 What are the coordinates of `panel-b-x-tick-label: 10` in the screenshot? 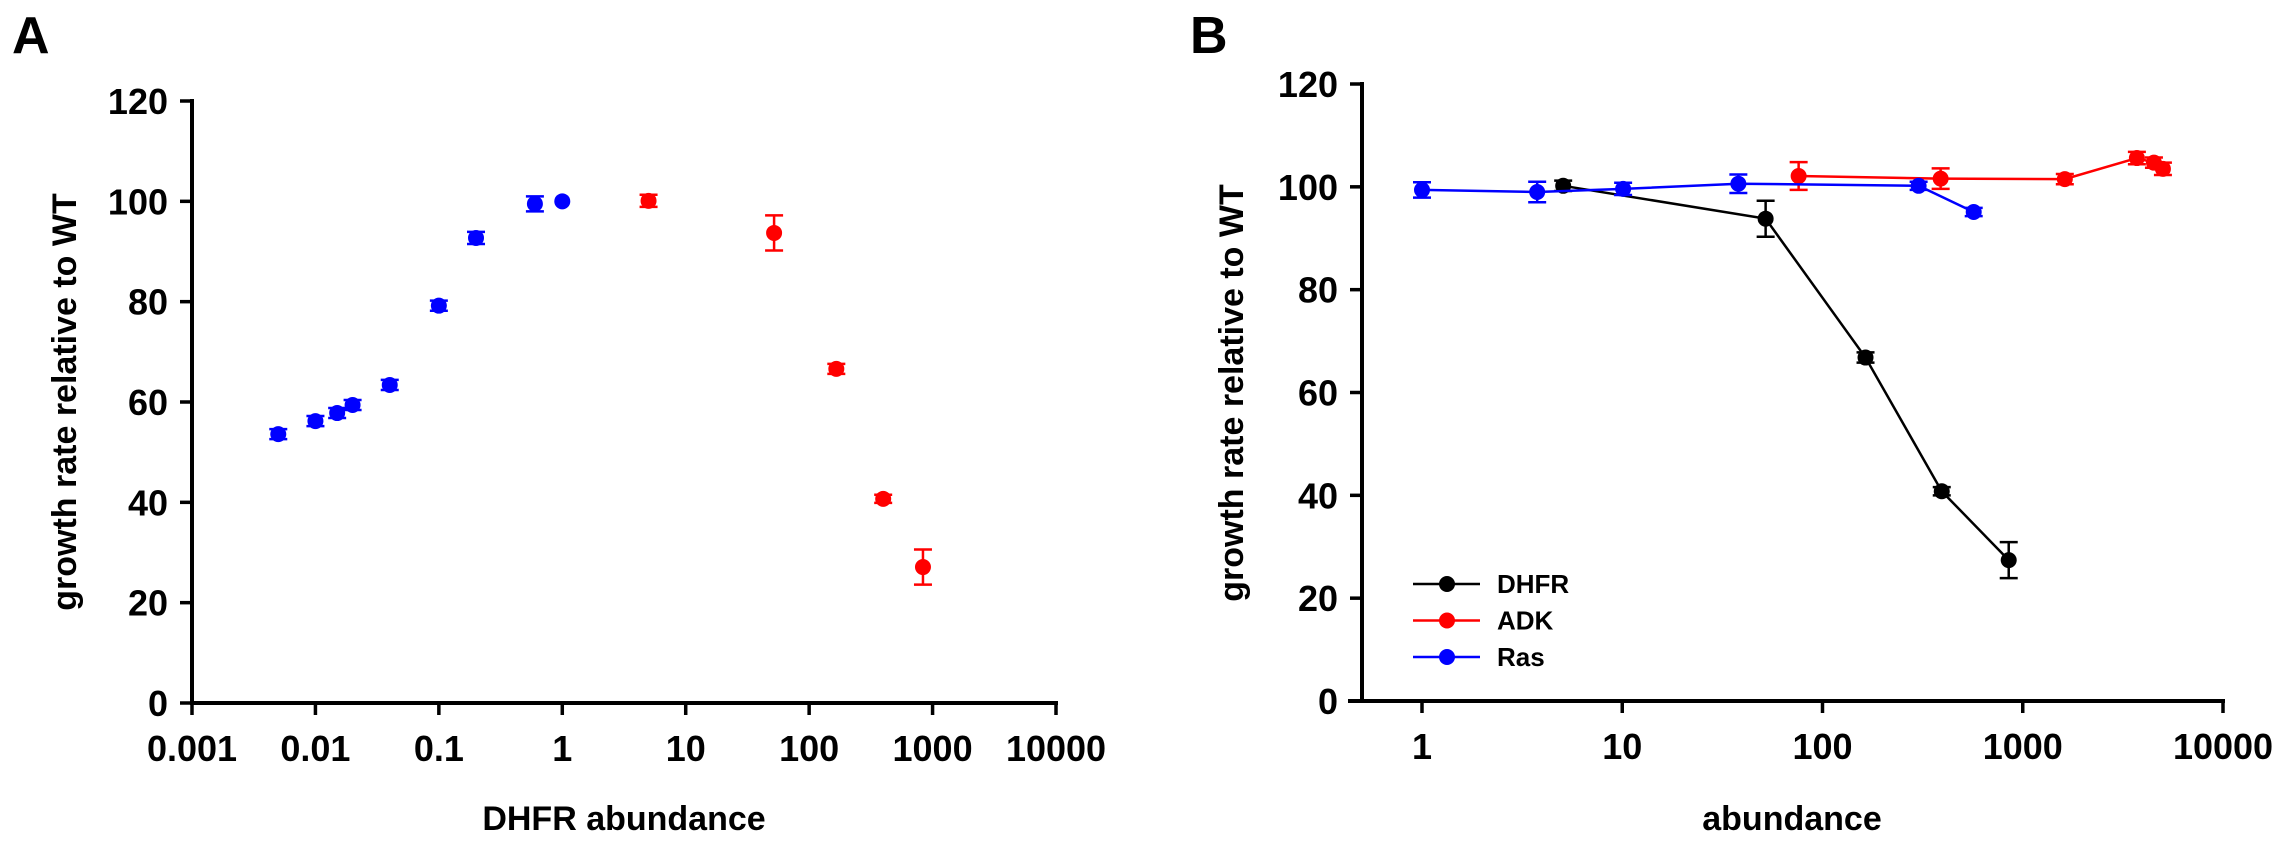 It's located at (1622, 746).